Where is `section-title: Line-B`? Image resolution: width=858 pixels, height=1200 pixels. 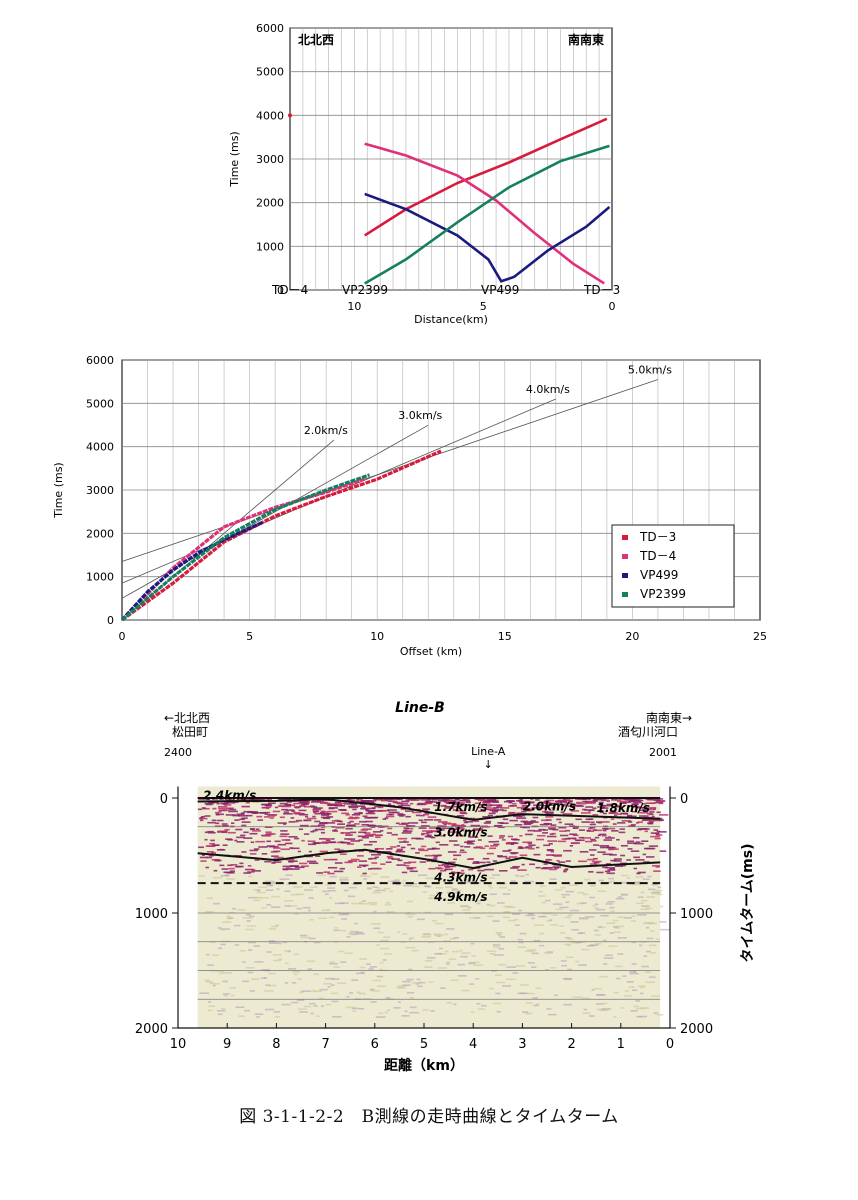
section-title: Line-B is located at coordinates (420, 708).